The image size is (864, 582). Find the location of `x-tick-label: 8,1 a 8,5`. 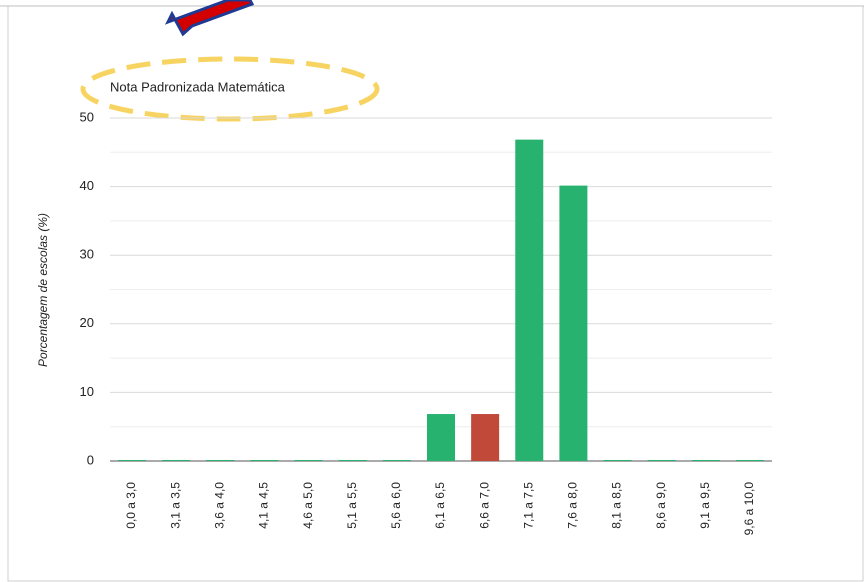

x-tick-label: 8,1 a 8,5 is located at coordinates (617, 505).